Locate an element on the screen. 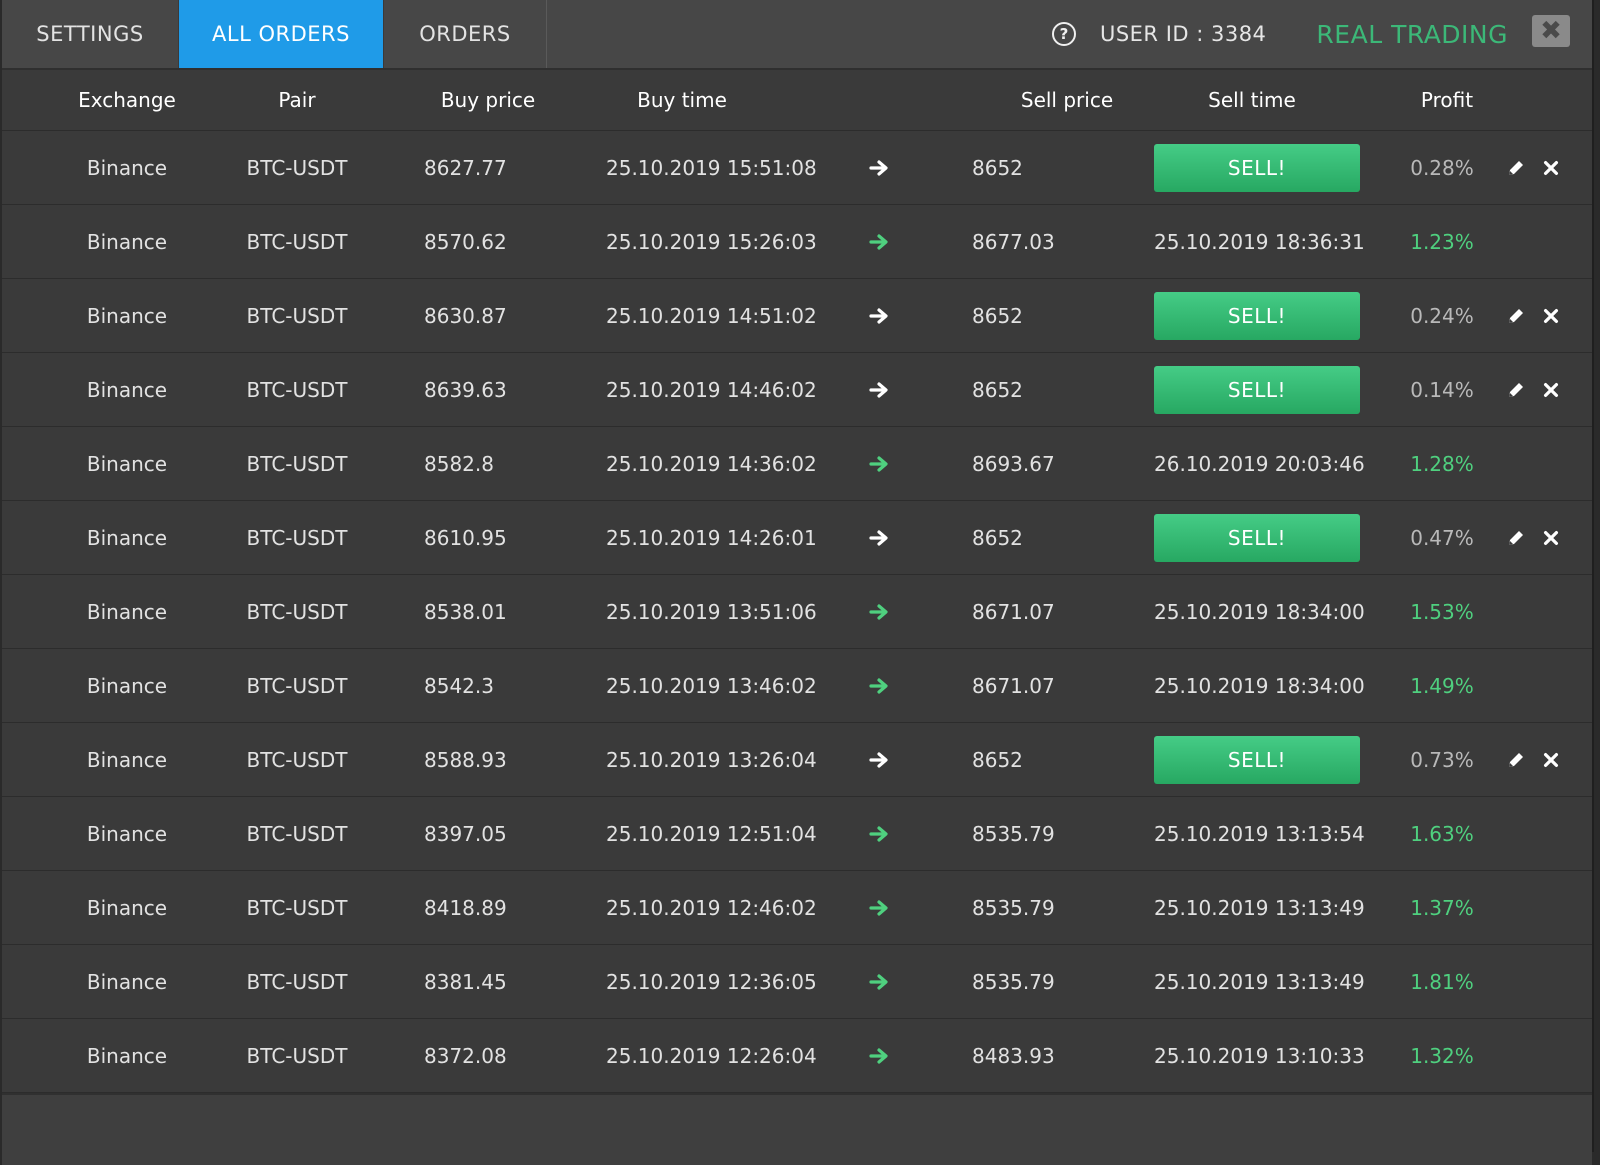 The width and height of the screenshot is (1600, 1165). tab-all-orders: ALL ORDERS is located at coordinates (281, 34).